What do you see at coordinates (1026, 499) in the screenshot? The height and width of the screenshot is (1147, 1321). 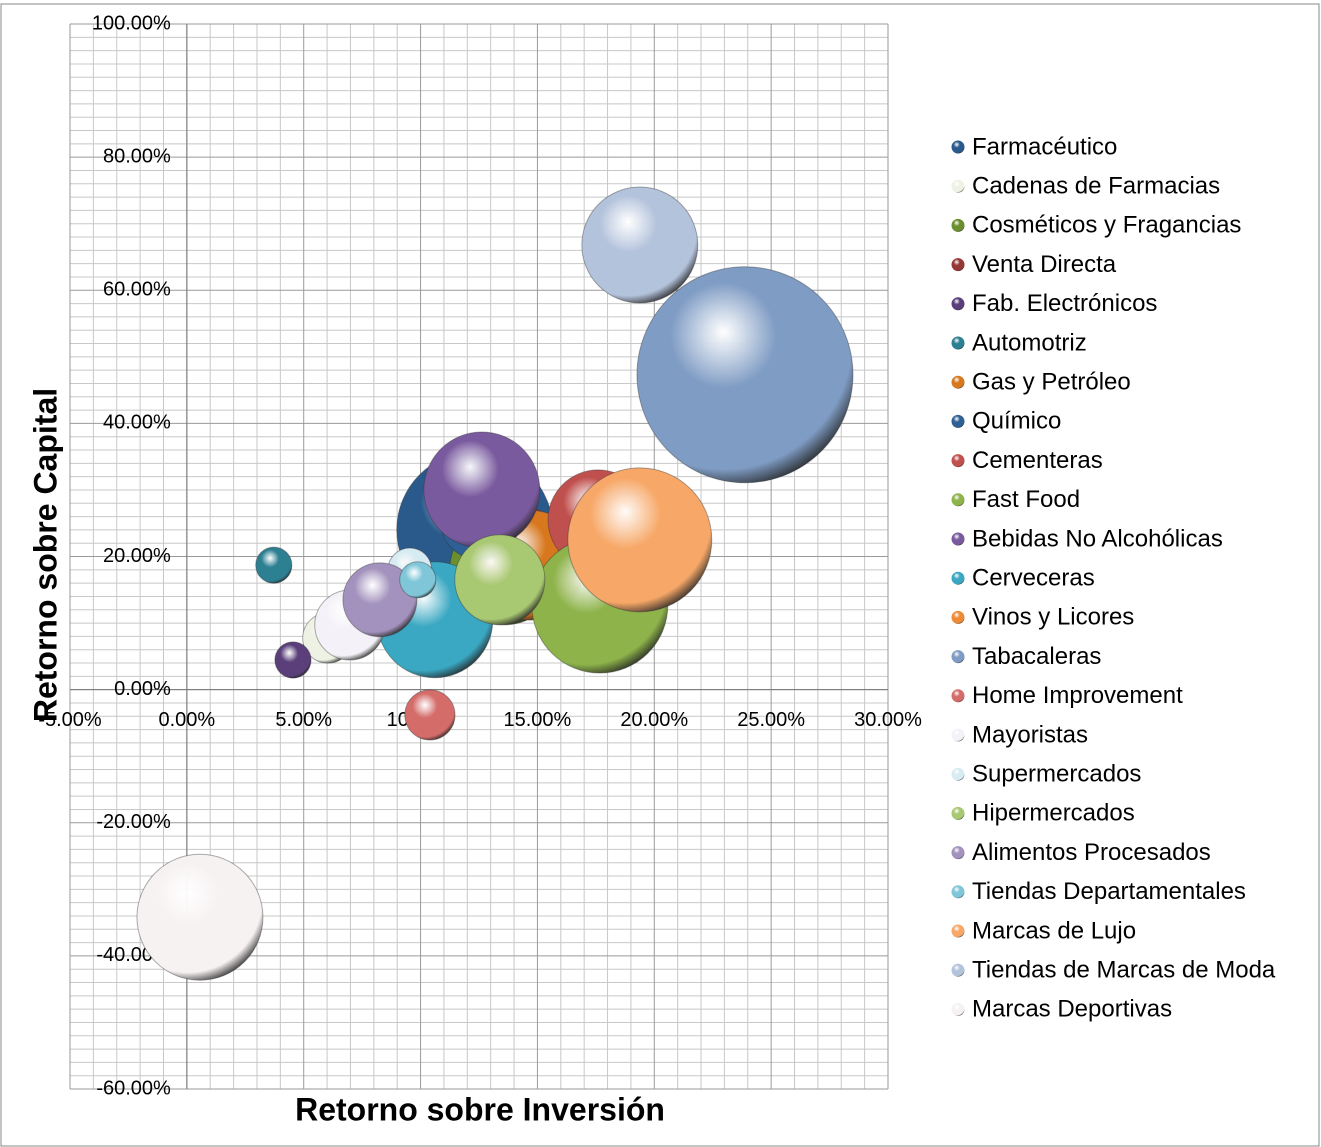 I see `legend-label: Fast Food` at bounding box center [1026, 499].